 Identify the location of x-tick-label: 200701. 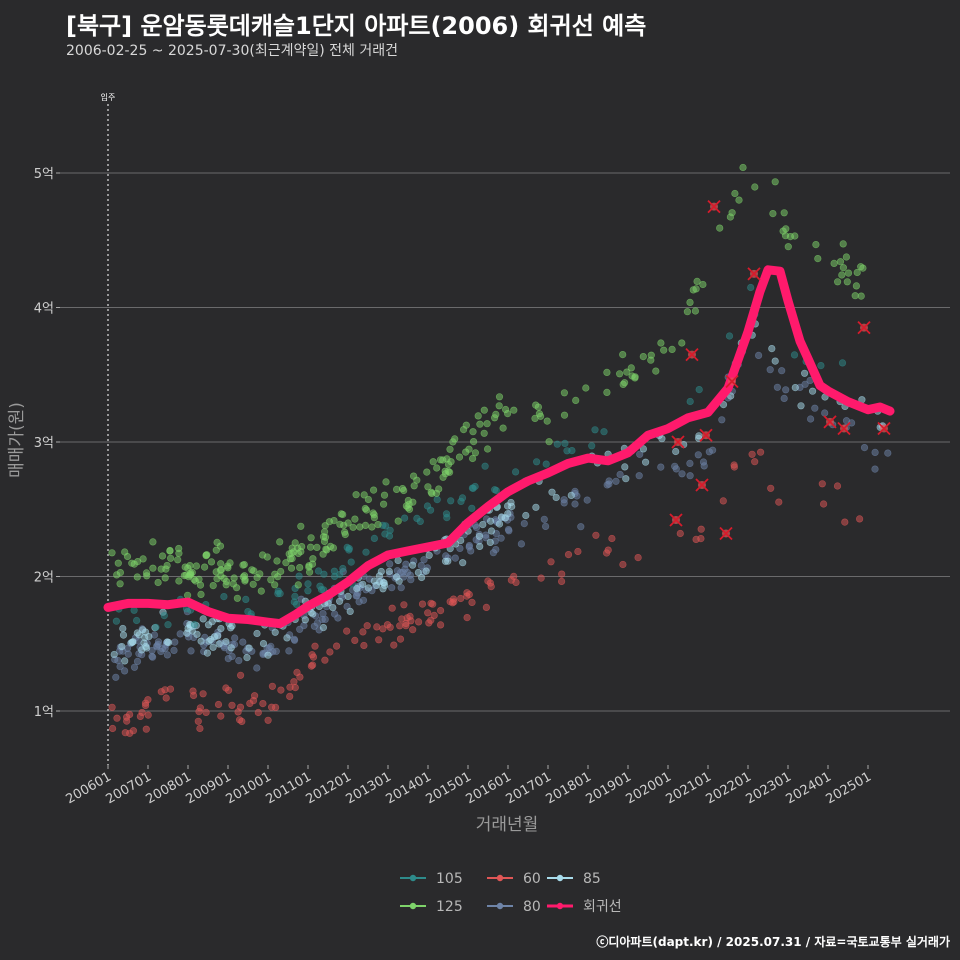
(129, 788).